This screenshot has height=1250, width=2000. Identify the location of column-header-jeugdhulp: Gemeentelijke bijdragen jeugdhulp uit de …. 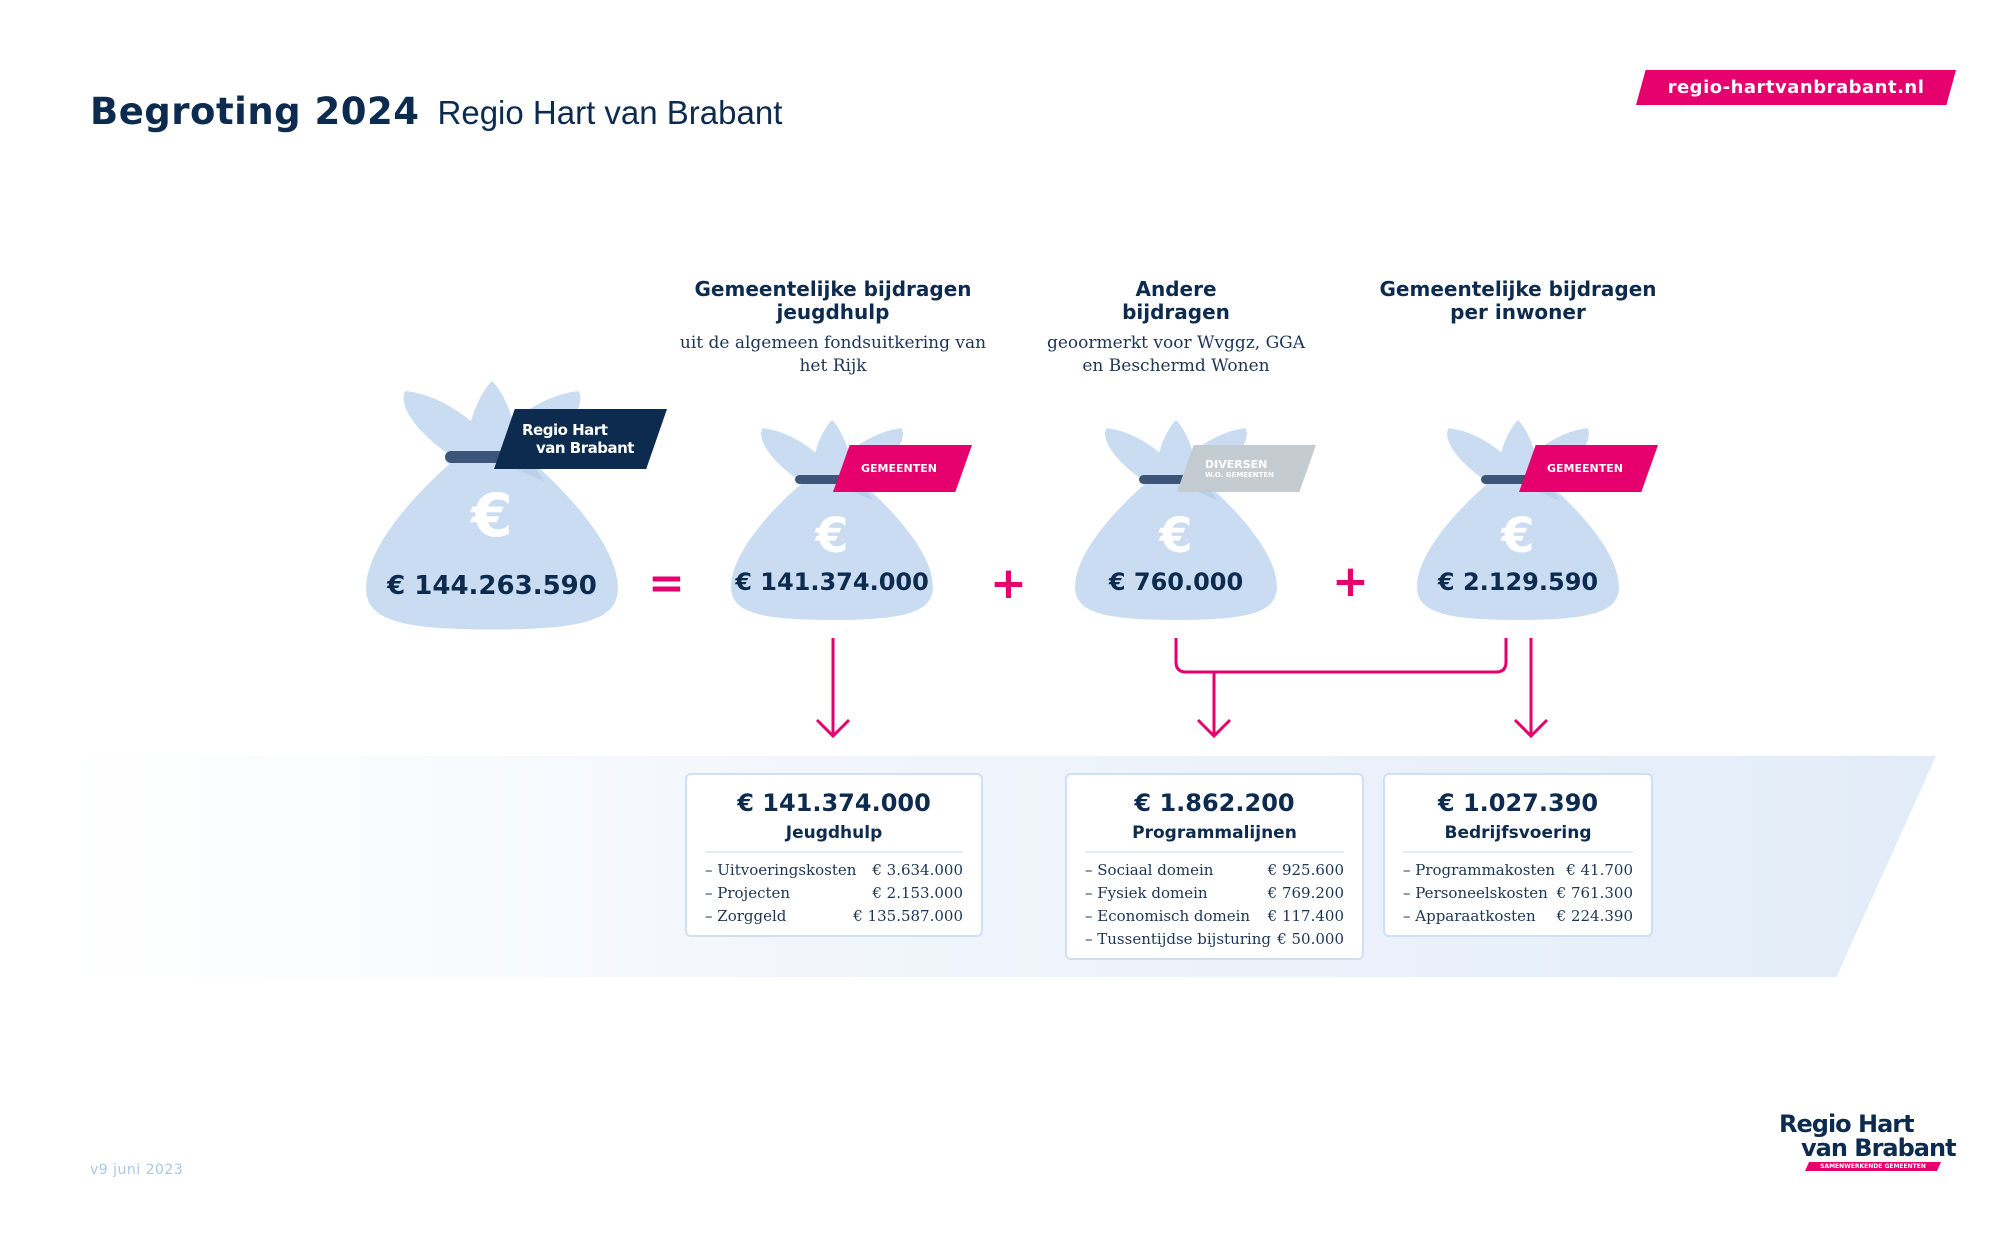
(833, 328).